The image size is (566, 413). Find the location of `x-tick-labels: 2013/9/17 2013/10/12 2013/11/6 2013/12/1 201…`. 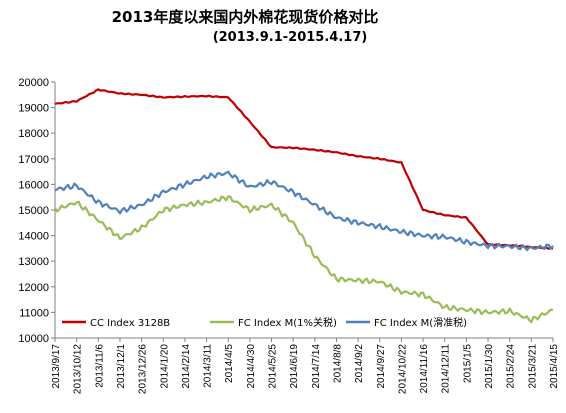

x-tick-labels: 2013/9/17 2013/10/12 2013/11/6 2013/12/1 201… is located at coordinates (305, 369).